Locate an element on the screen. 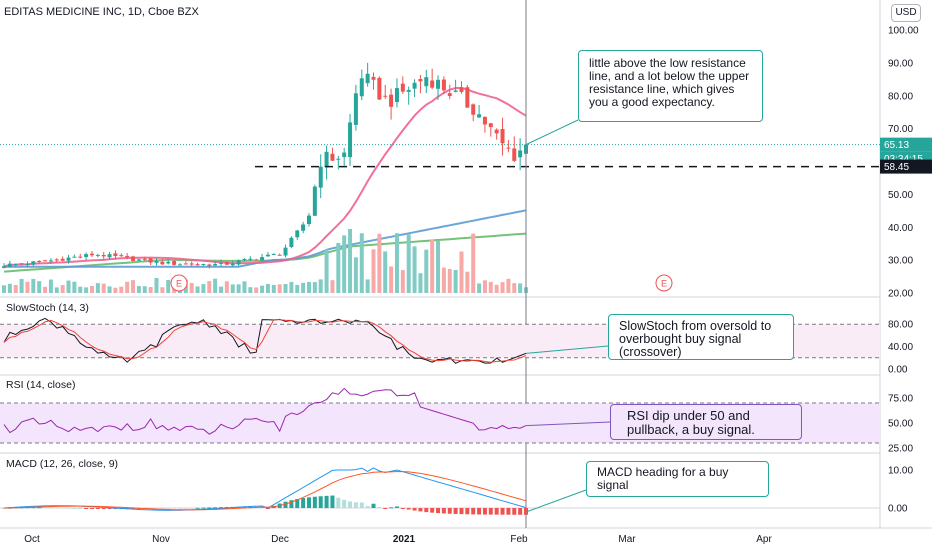  price-tick: 50.00 is located at coordinates (900, 195).